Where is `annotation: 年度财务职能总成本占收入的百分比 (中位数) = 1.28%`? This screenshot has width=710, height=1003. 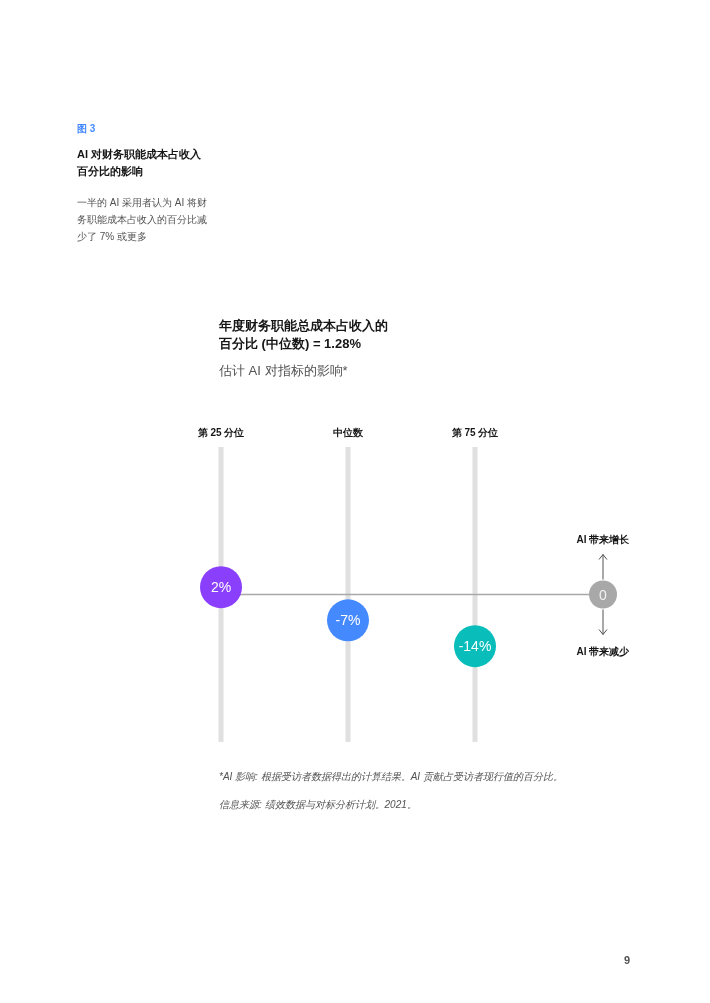 annotation: 年度财务职能总成本占收入的百分比 (中位数) = 1.28% is located at coordinates (304, 335).